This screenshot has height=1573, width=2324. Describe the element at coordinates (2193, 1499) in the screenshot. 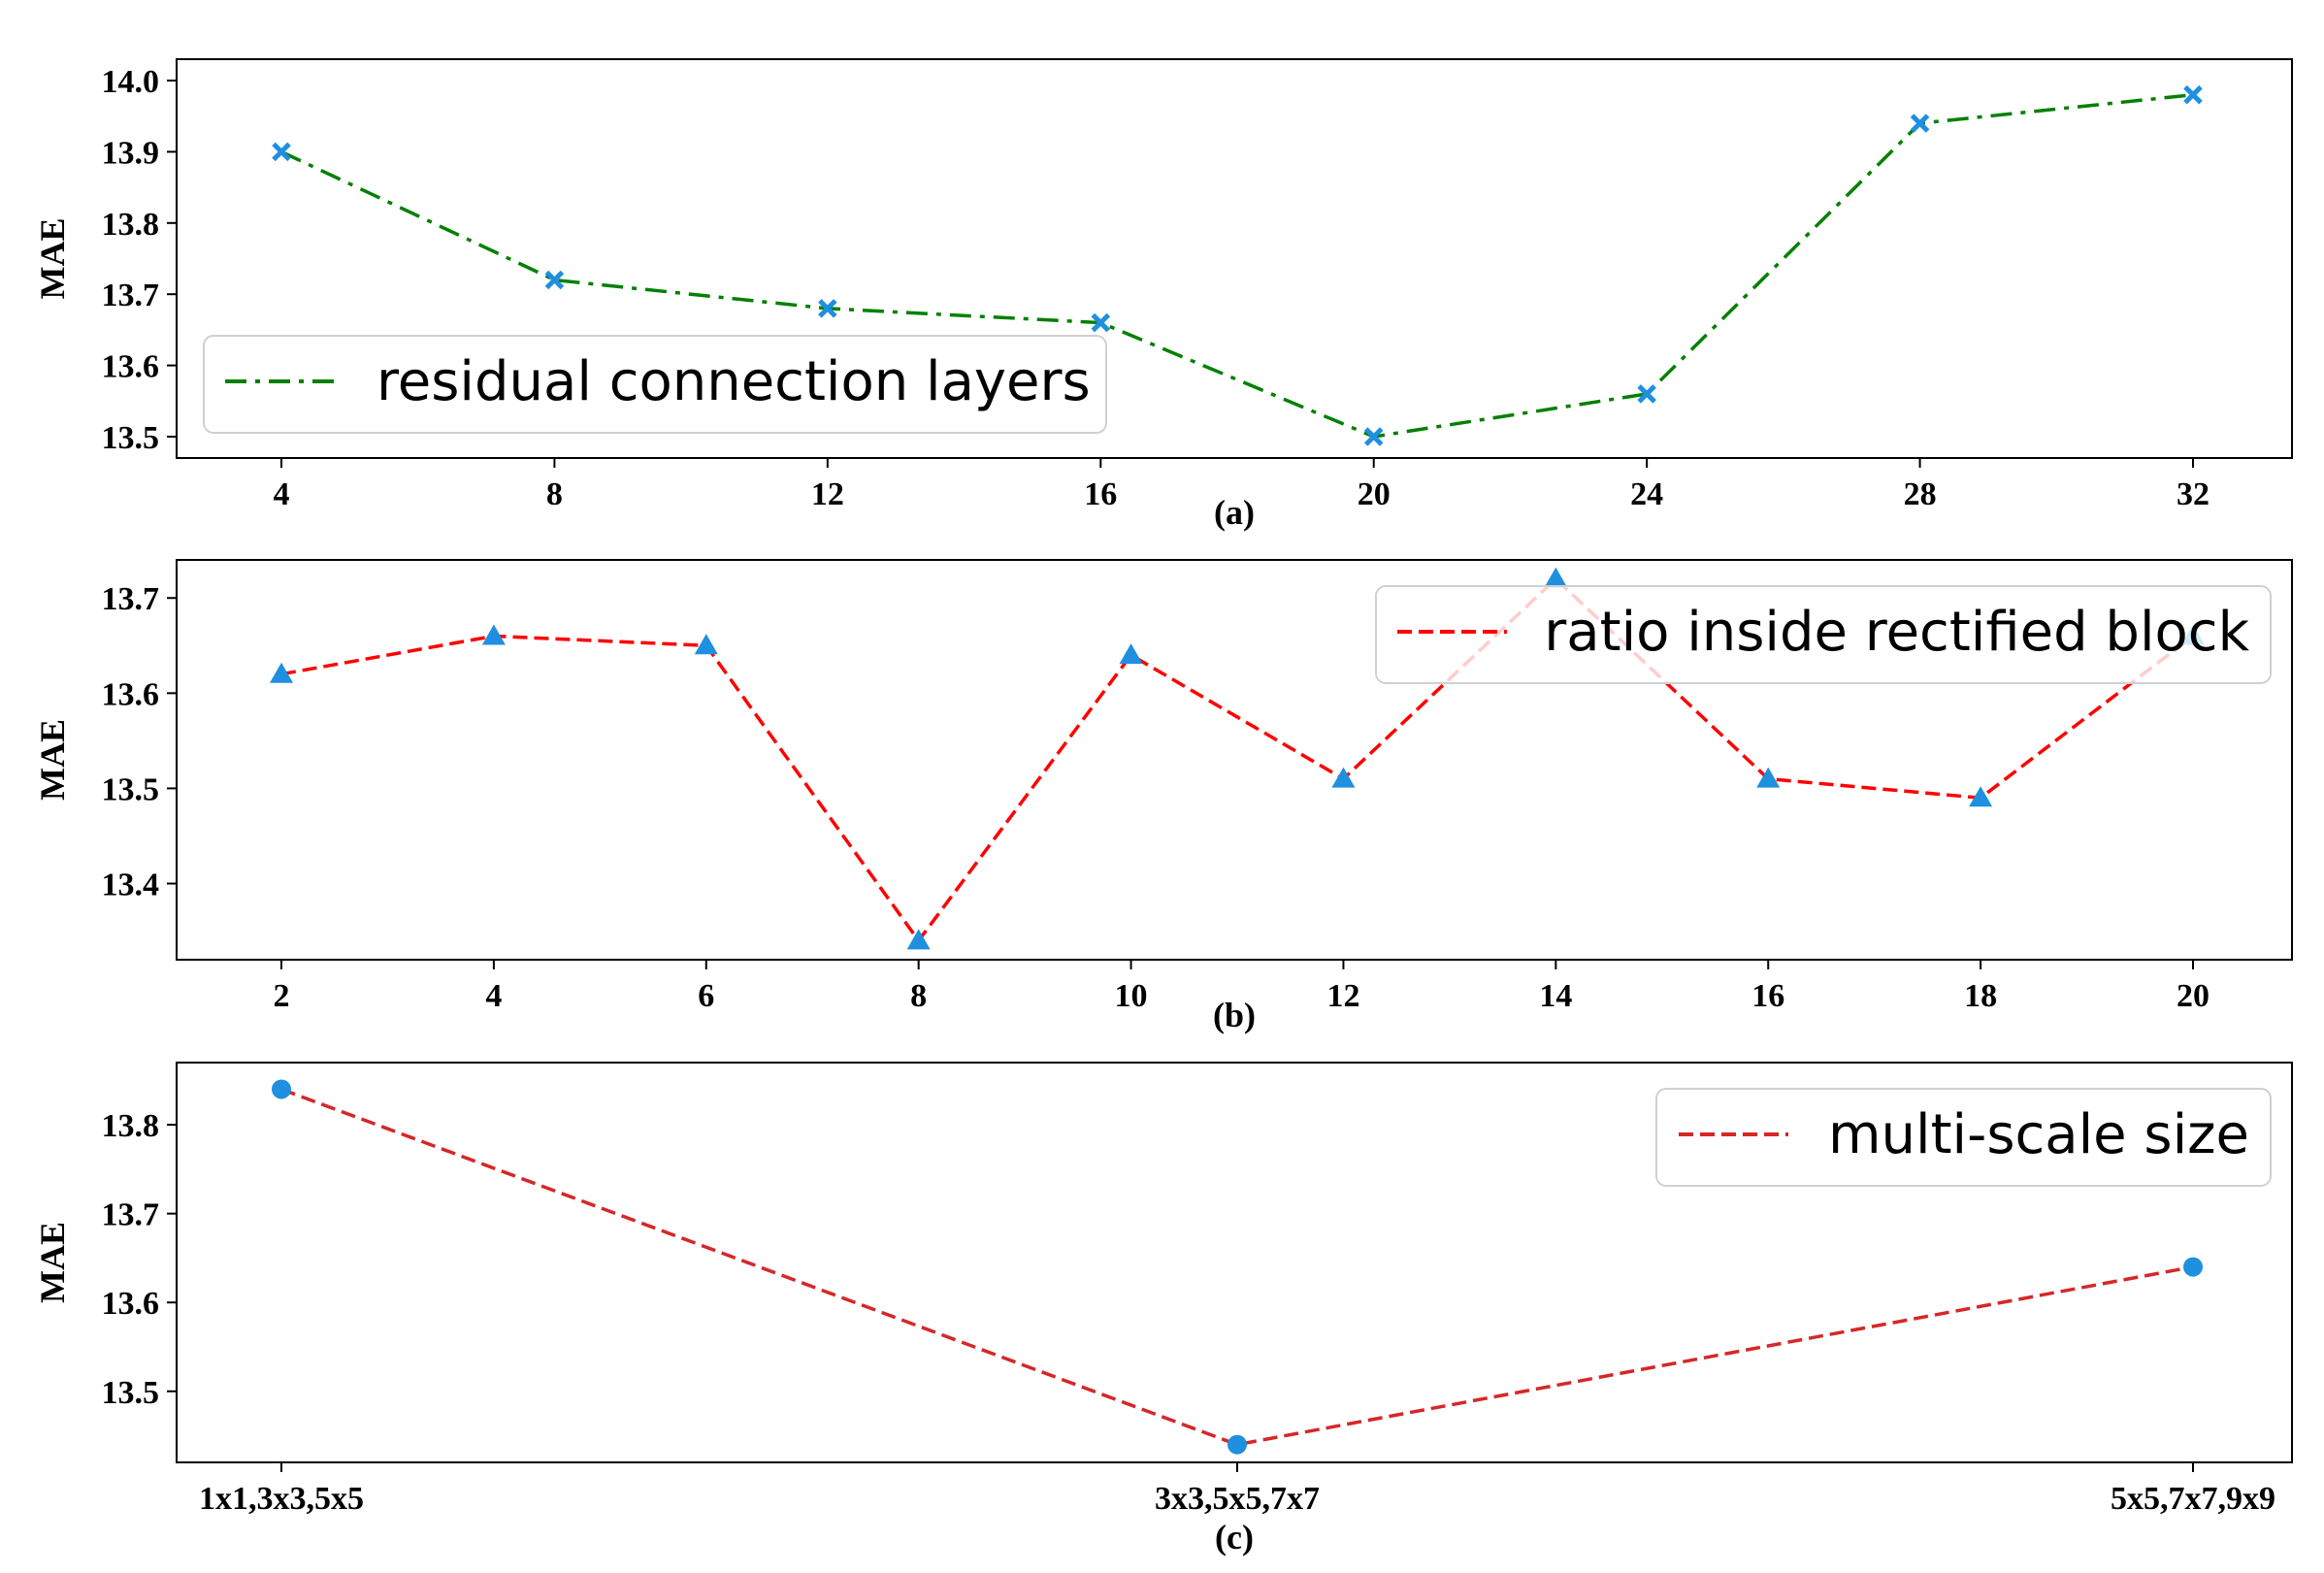

I see `x-tick-label: 5x5,7x7,9x9` at that location.